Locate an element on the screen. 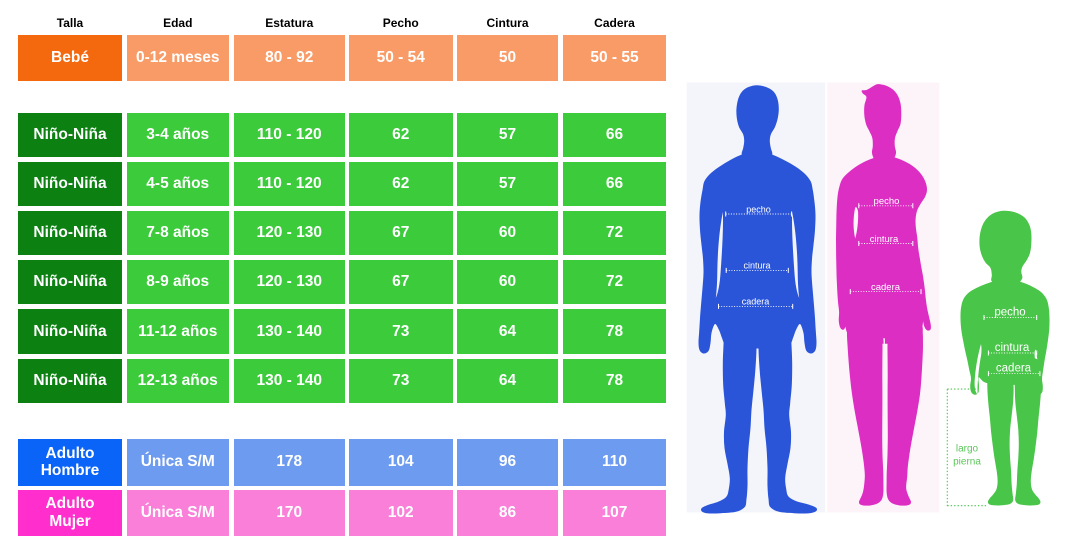 Image resolution: width=1067 pixels, height=550 pixels. svg-text: largo is located at coordinates (967, 449).